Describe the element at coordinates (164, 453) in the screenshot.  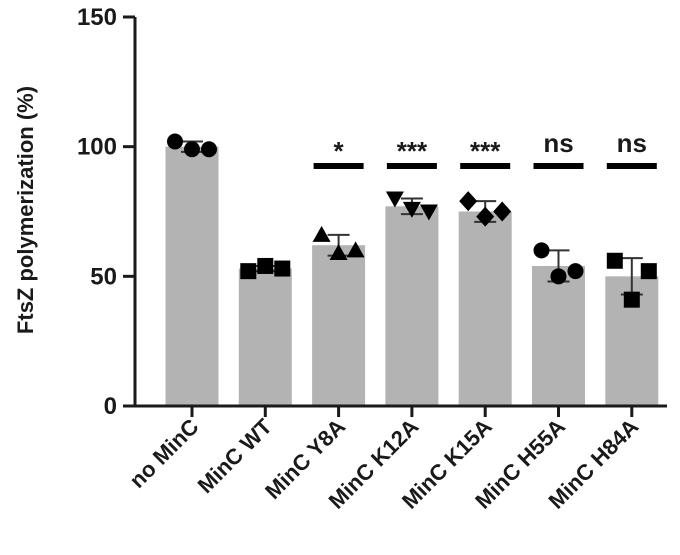
I see `x-tick-label: no MinC` at that location.